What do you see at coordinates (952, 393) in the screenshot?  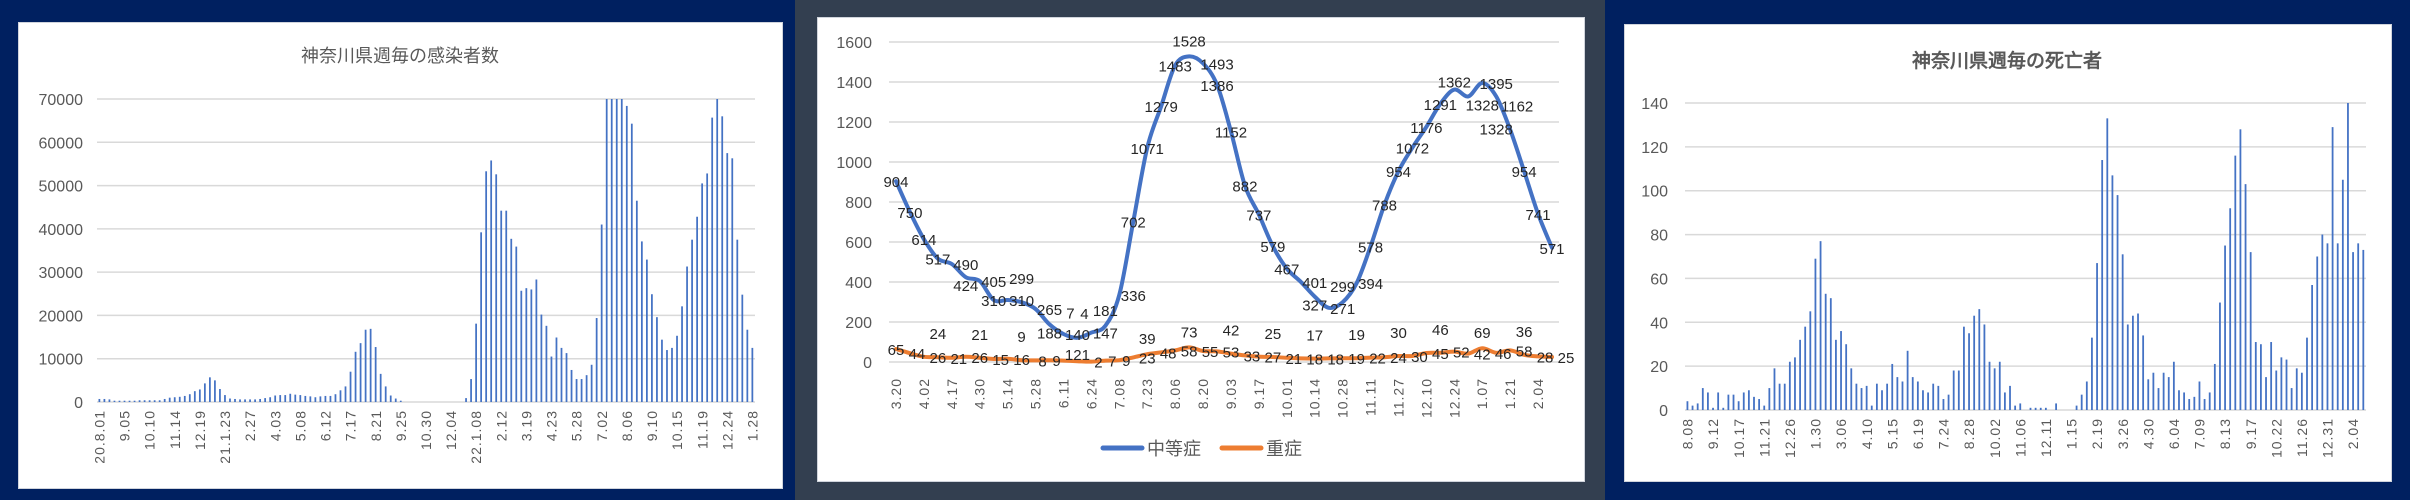 I see `hospital-x-tick-label: 4.17` at bounding box center [952, 393].